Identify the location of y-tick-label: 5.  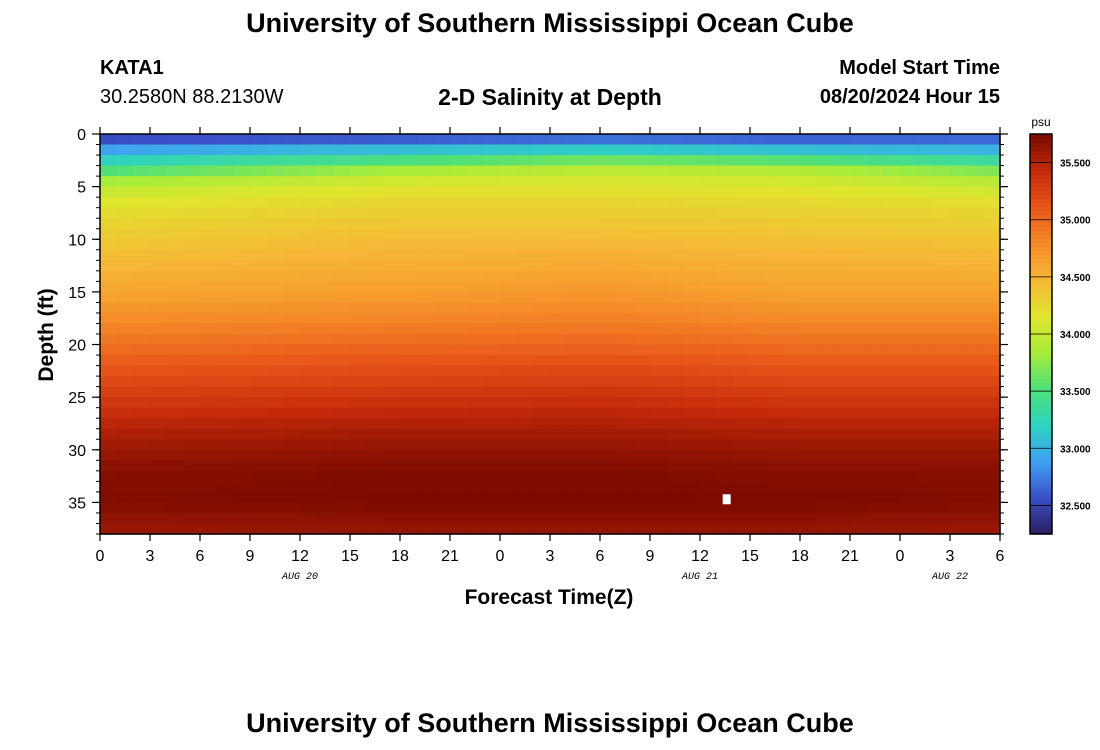
(81, 188).